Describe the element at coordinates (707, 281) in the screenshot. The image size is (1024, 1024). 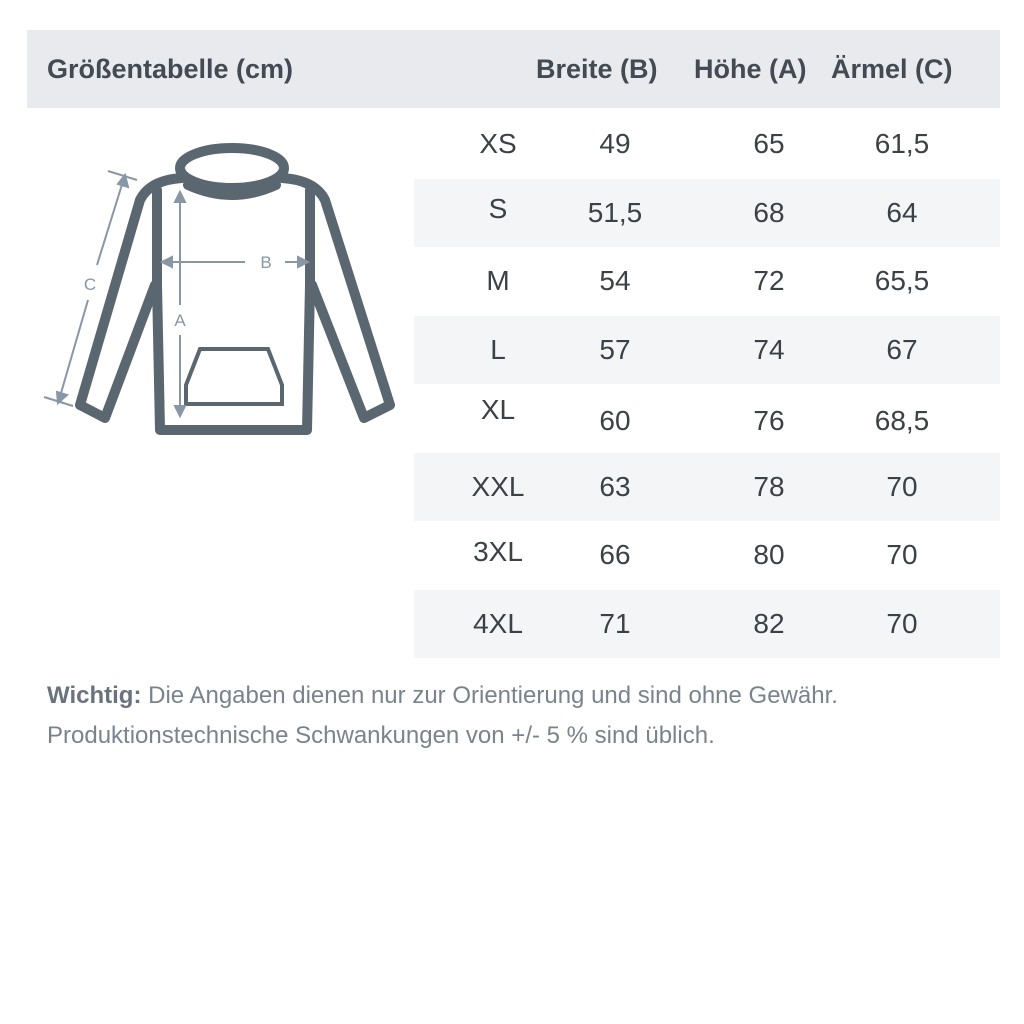
I see `table-row: M 54 72 65,5` at that location.